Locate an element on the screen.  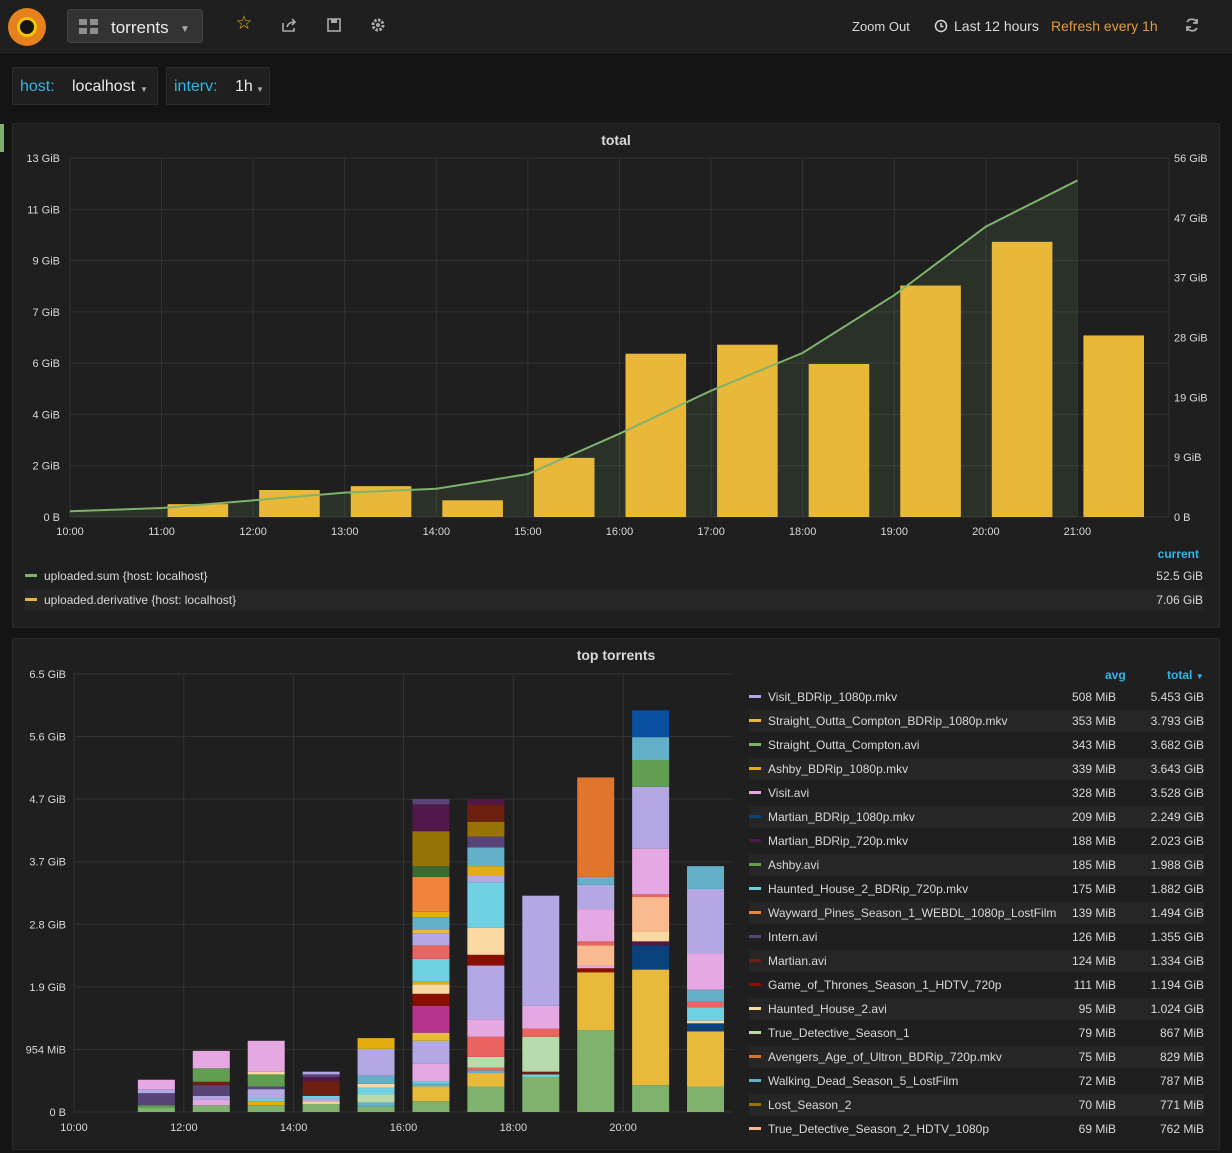
legend-row: Haunted_House_2.avi 95 MiB 1.024 GiB is located at coordinates (976, 1009).